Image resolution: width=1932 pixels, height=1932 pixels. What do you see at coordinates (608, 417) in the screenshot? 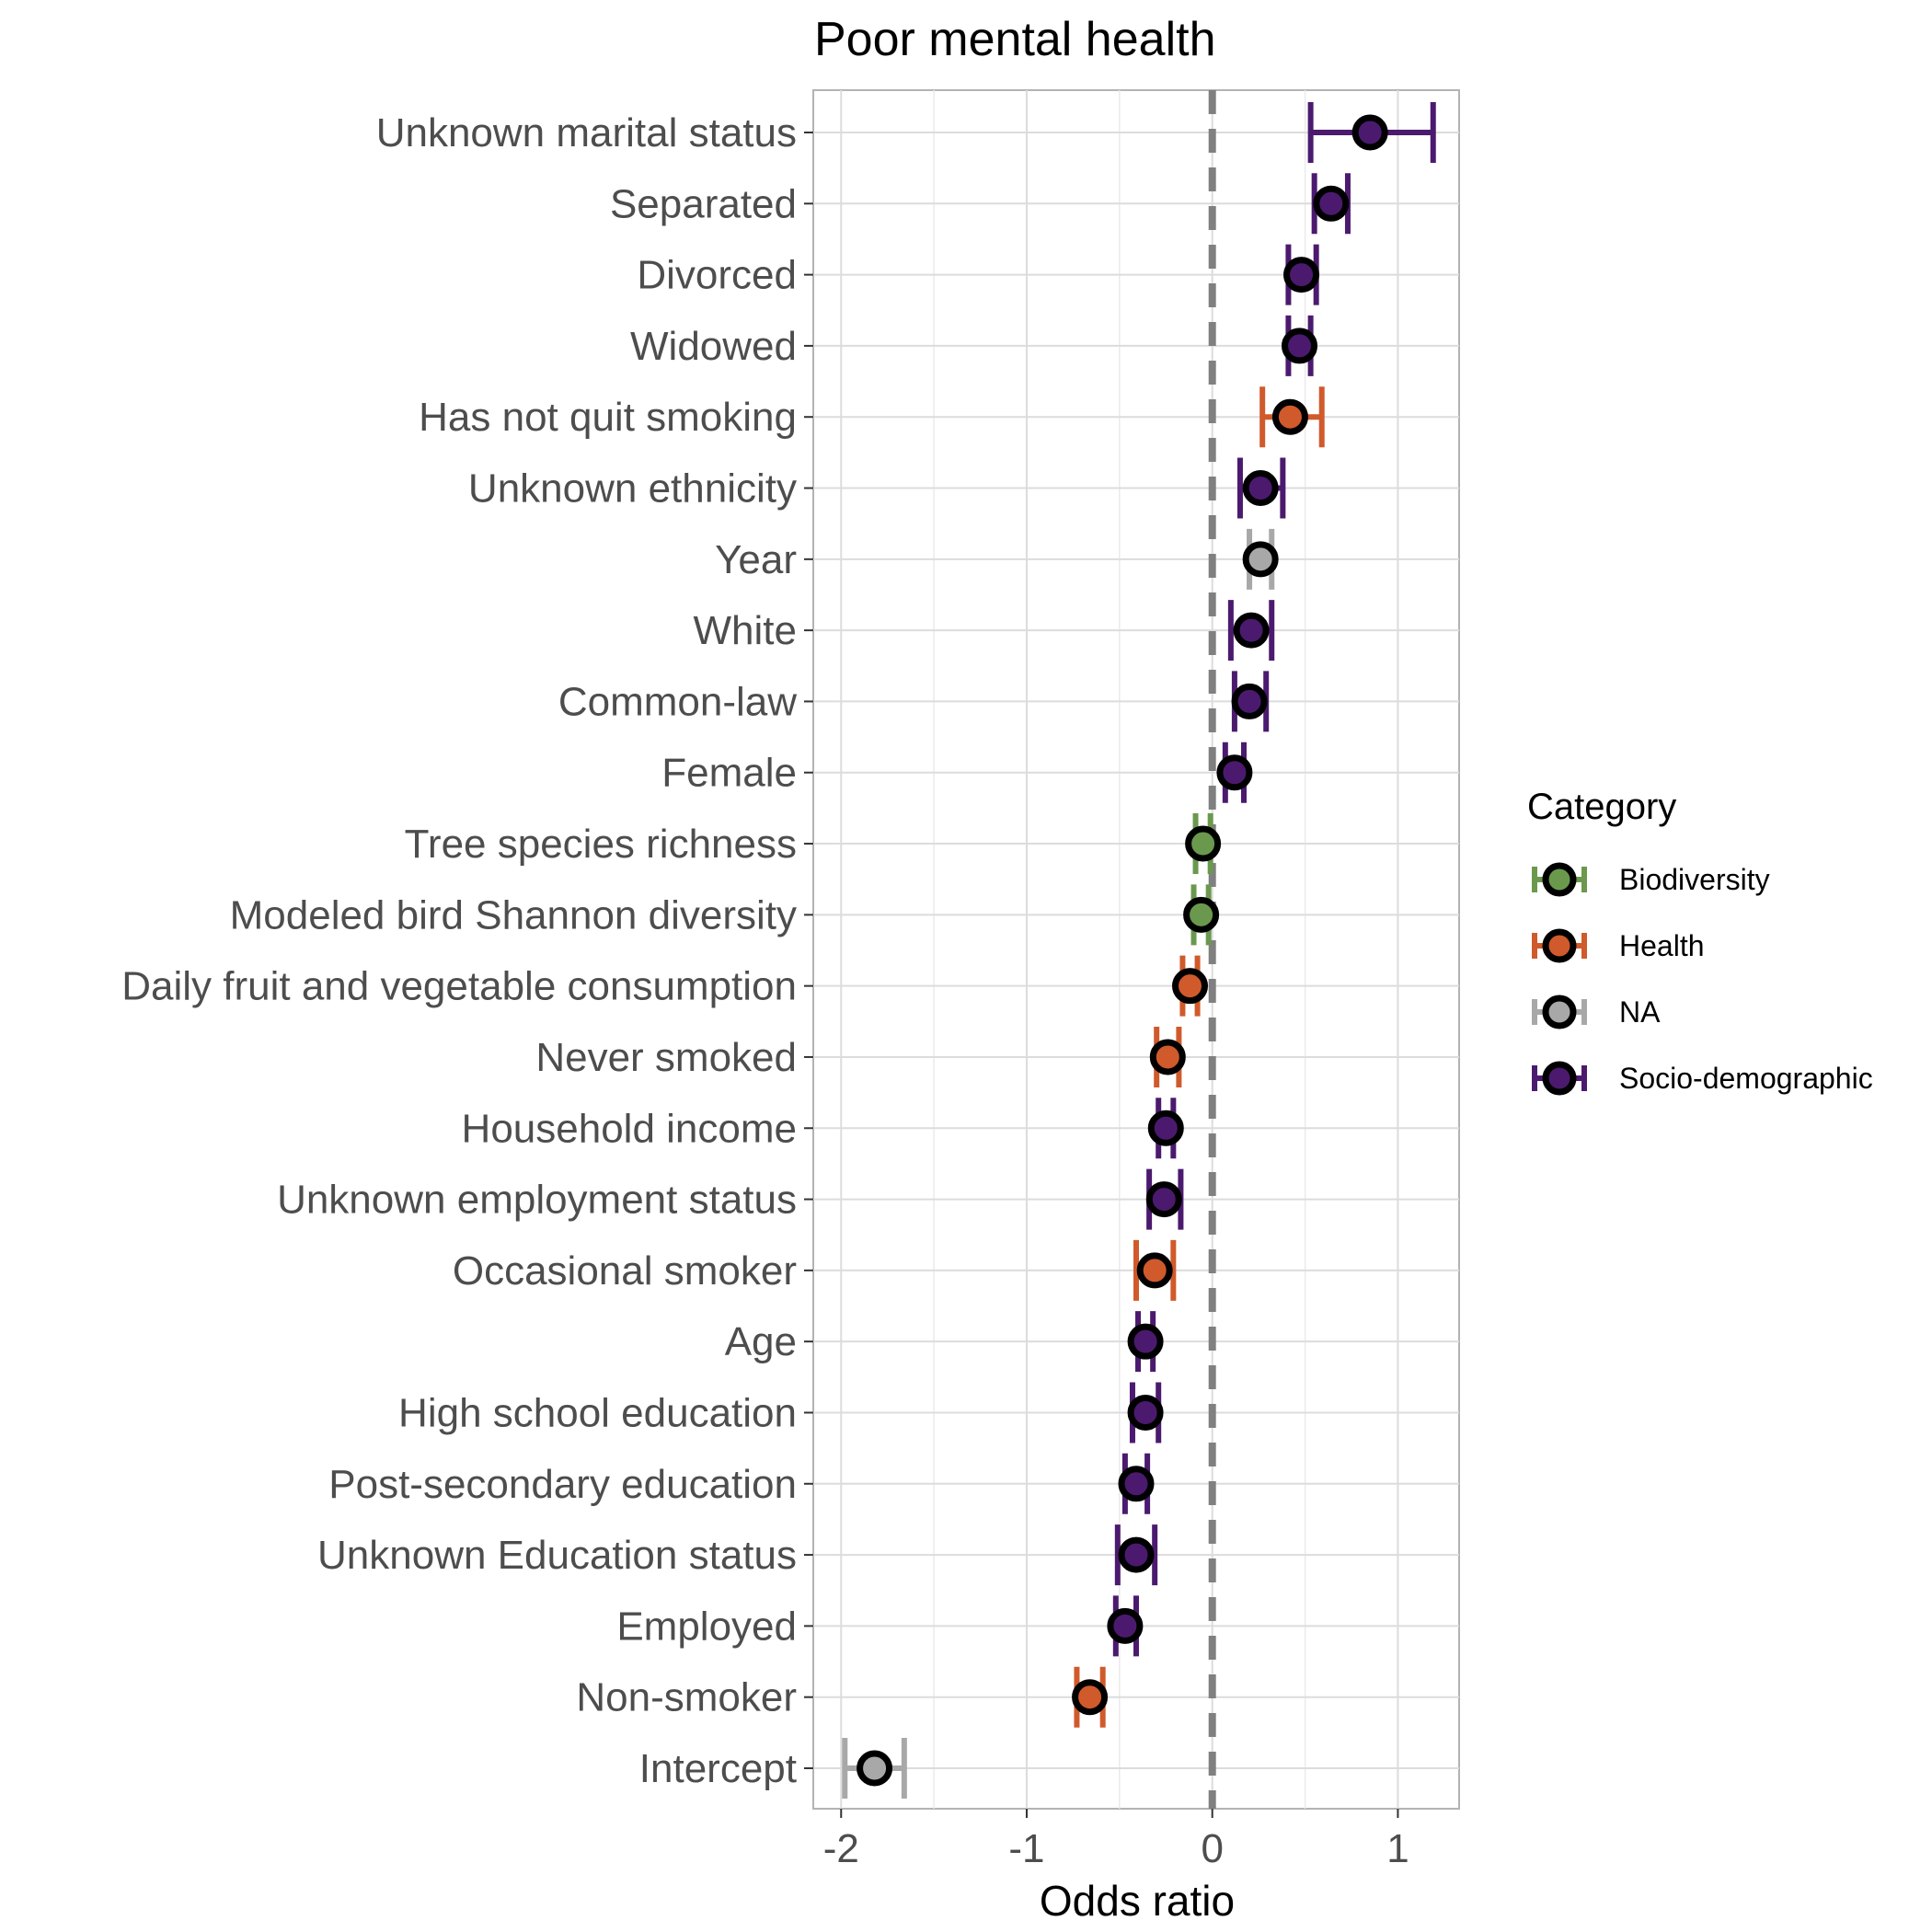
I see `y-tick-label: Has not quit smoking` at bounding box center [608, 417].